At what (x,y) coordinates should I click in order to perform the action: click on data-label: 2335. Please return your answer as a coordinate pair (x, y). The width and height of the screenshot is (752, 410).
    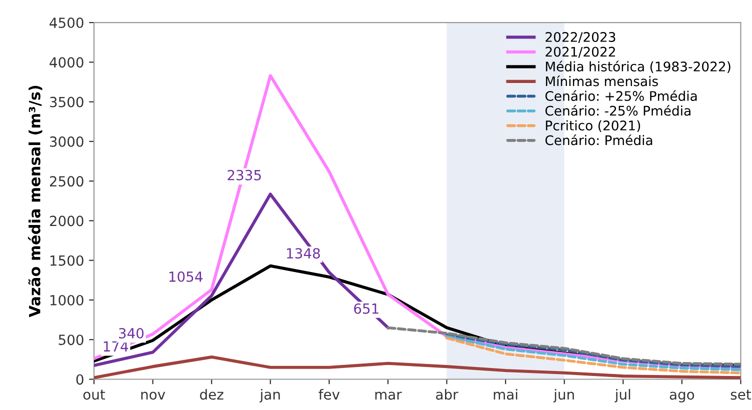
    Looking at the image, I should click on (244, 175).